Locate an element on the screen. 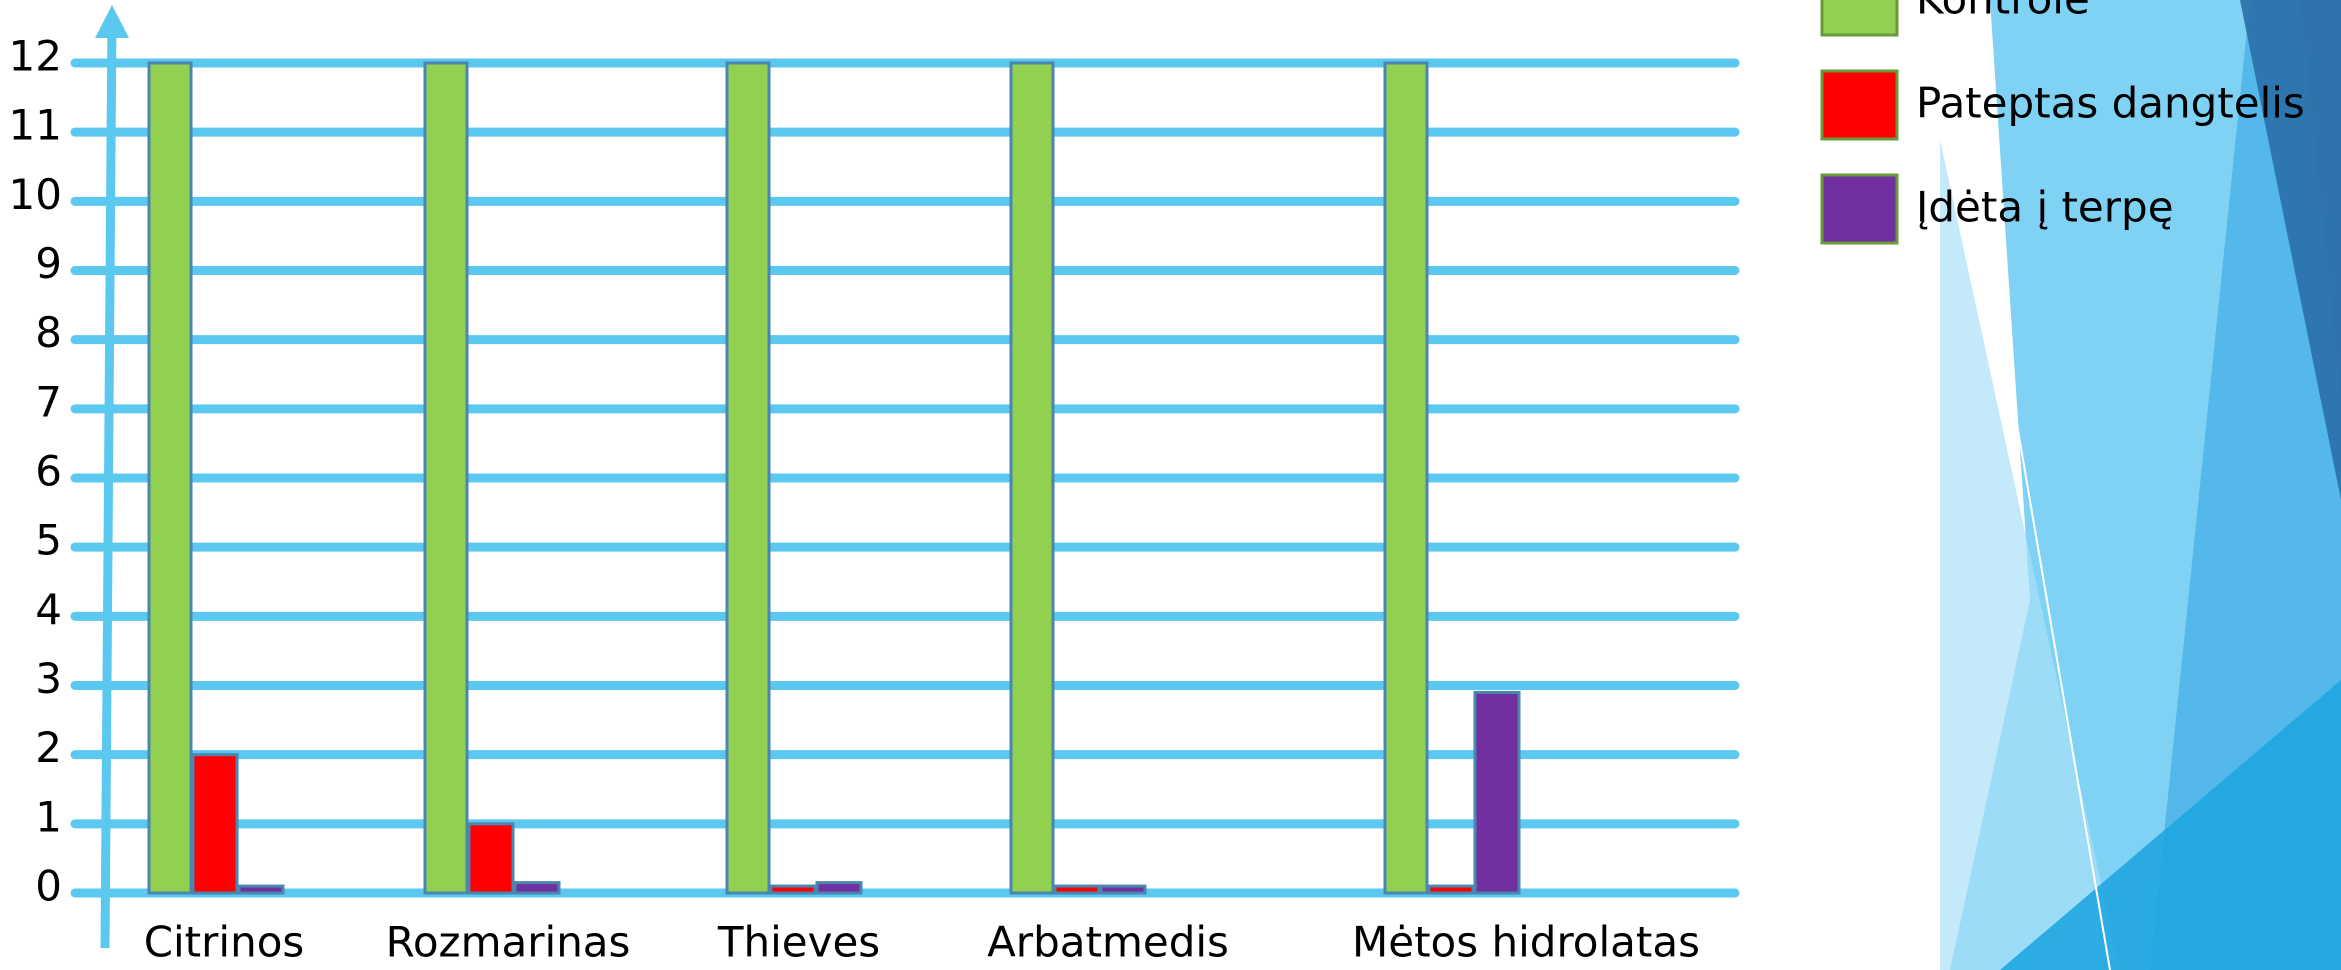 This screenshot has width=2341, height=970. x-tick-label: Thieves is located at coordinates (798, 942).